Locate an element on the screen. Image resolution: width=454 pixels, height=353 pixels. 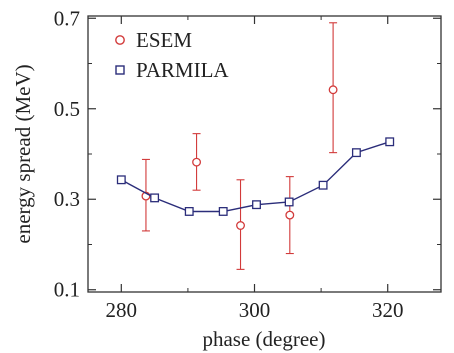
y-axis-title: energy spread (MeV) is located at coordinates (23, 153).